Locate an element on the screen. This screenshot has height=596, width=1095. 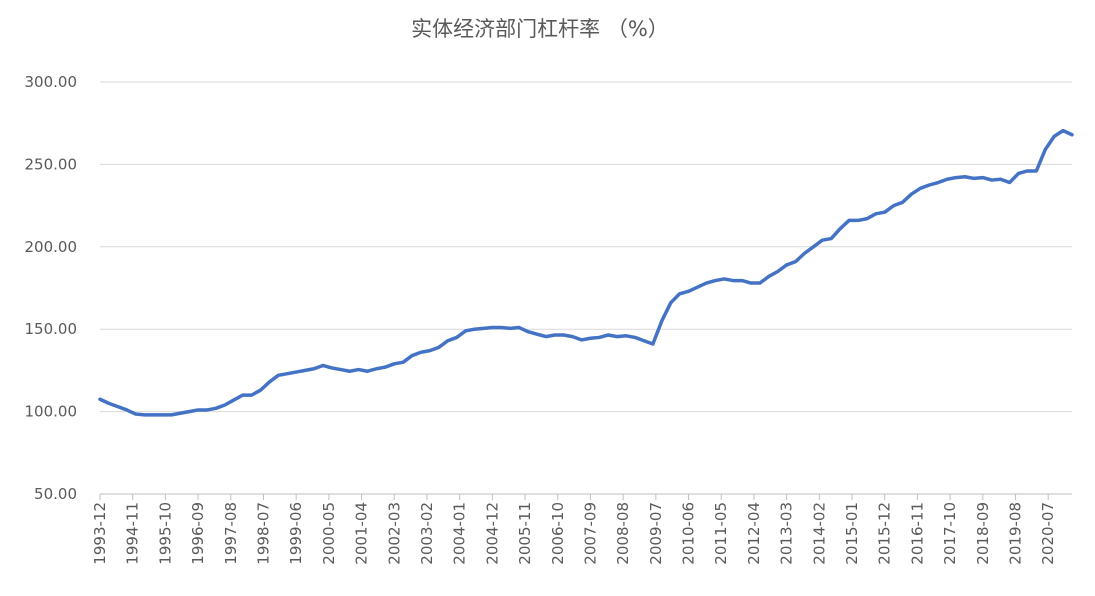
x-tick-label: 1995-10 is located at coordinates (165, 533).